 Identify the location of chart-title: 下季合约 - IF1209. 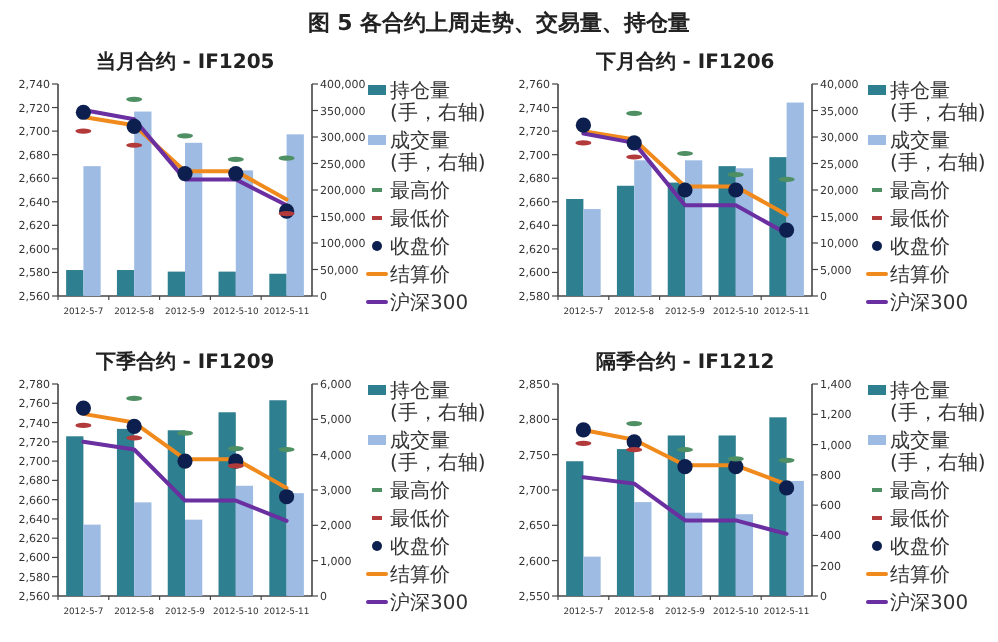
(184, 362).